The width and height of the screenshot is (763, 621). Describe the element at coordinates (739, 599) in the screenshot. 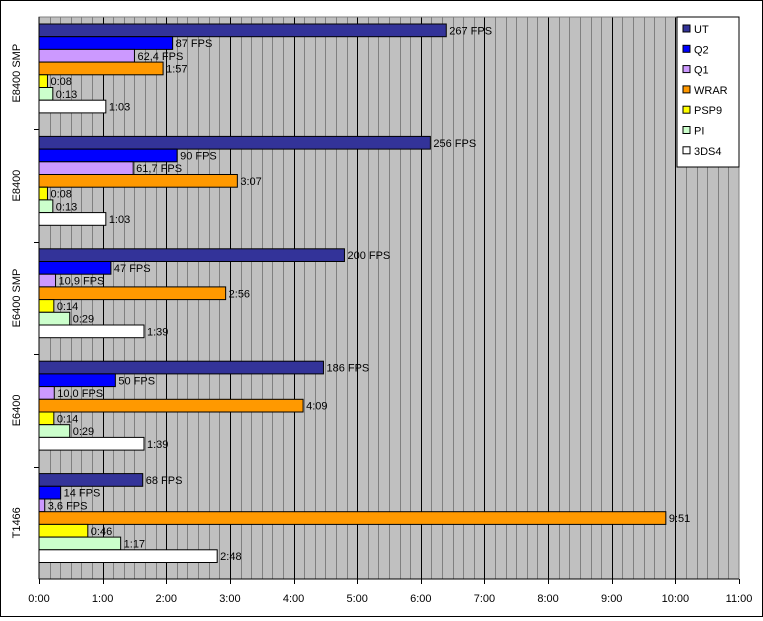

I see `x-tick-label: 11:00` at that location.